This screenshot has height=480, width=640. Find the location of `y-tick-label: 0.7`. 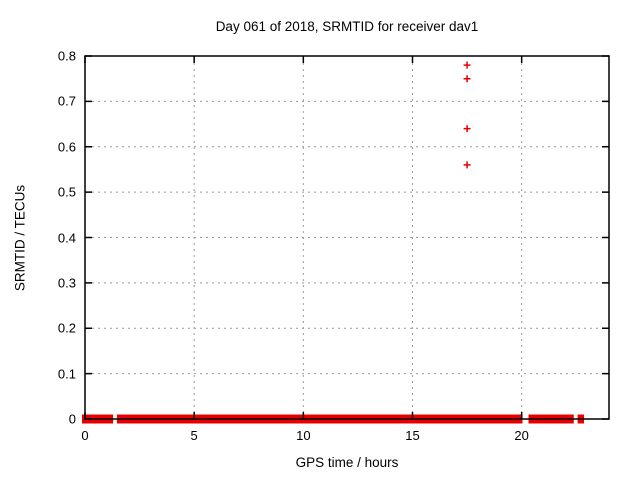

y-tick-label: 0.7 is located at coordinates (66, 101).